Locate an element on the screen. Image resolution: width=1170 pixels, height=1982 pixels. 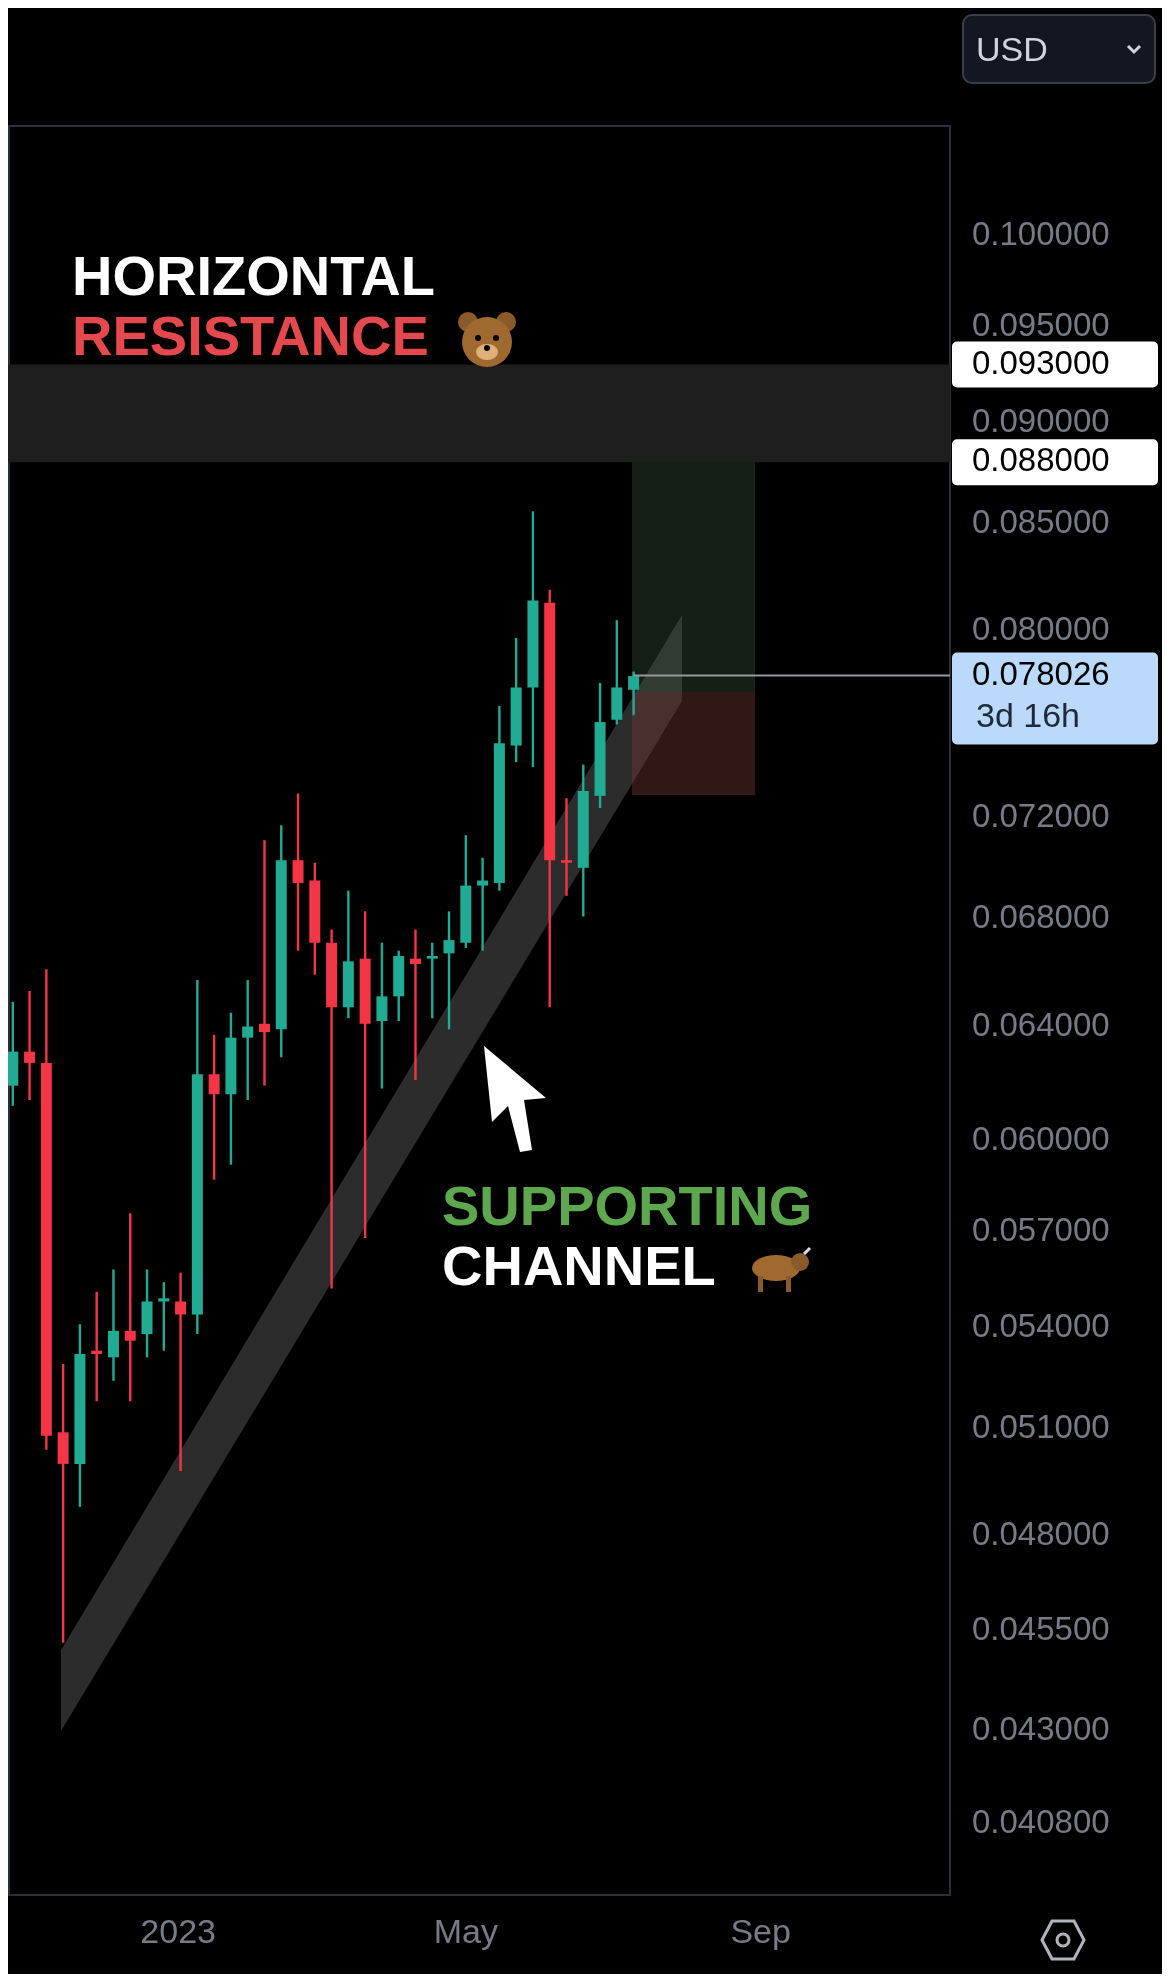
y-tick-label: 0.085000 is located at coordinates (1041, 521).